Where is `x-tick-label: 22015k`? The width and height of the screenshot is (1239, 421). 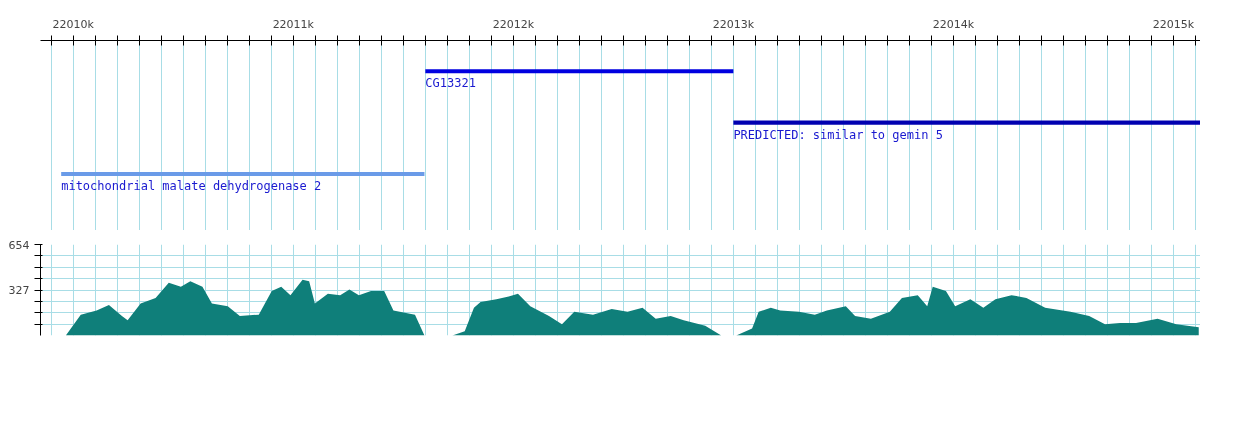
x-tick-label: 22015k is located at coordinates (1173, 24).